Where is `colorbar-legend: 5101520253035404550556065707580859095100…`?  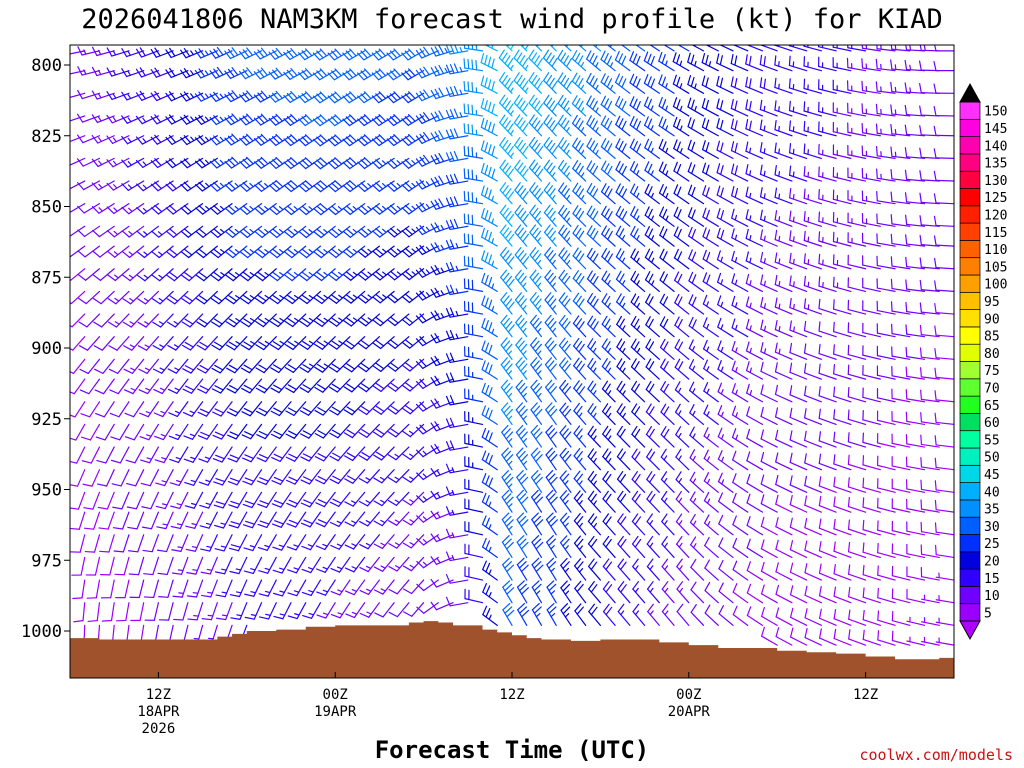 colorbar-legend: 5101520253035404550556065707580859095100… is located at coordinates (983, 361).